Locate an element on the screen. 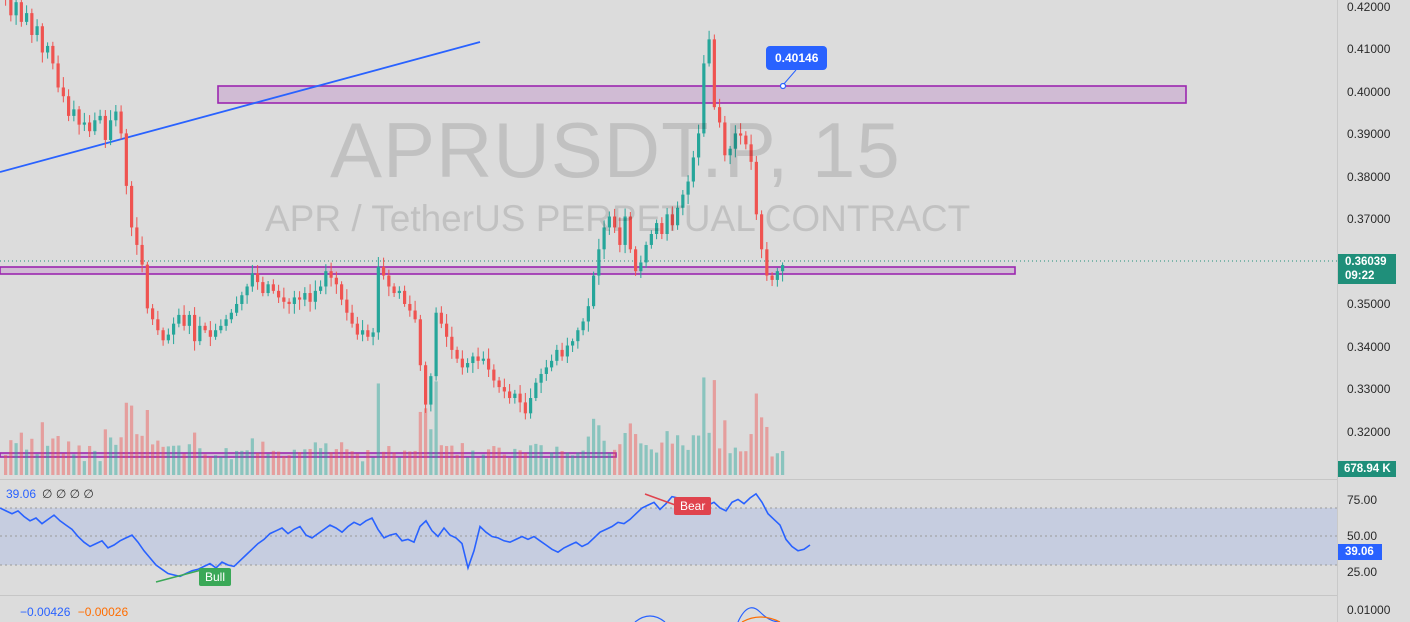 The image size is (1410, 622). price-tick: 0.37000 is located at coordinates (1369, 219).